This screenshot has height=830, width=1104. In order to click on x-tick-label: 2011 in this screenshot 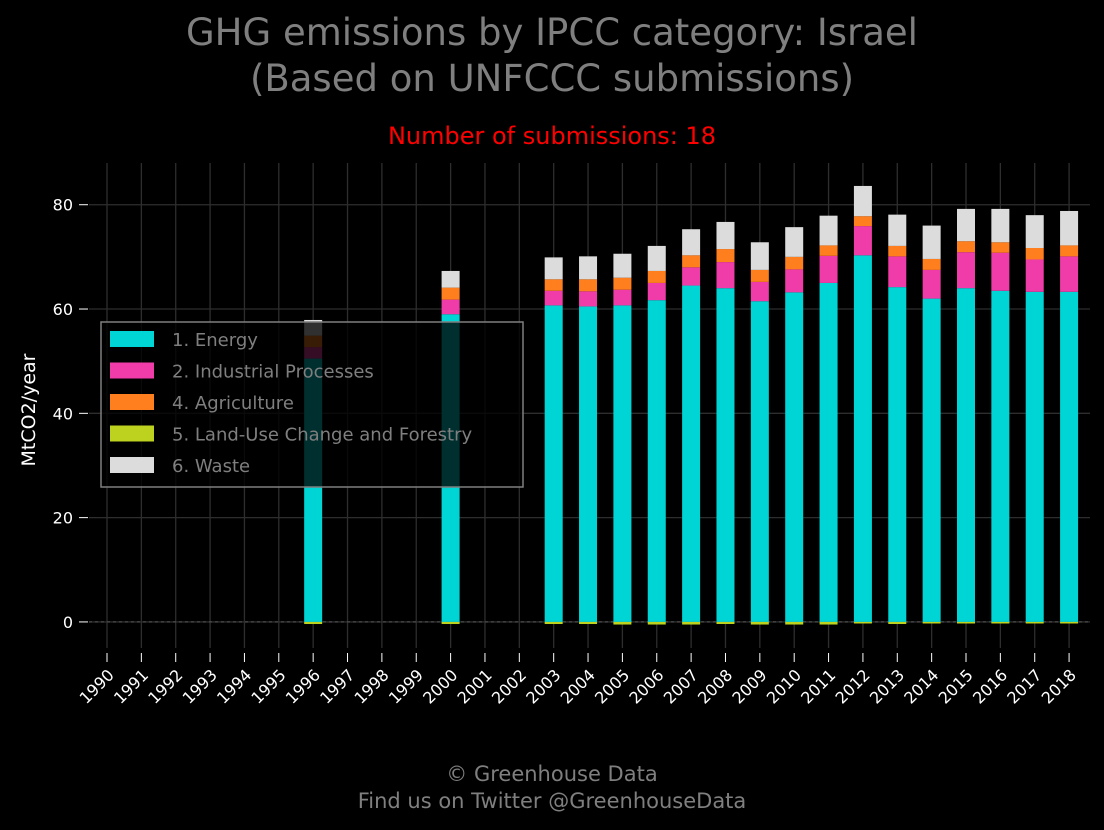, I will do `click(818, 686)`.